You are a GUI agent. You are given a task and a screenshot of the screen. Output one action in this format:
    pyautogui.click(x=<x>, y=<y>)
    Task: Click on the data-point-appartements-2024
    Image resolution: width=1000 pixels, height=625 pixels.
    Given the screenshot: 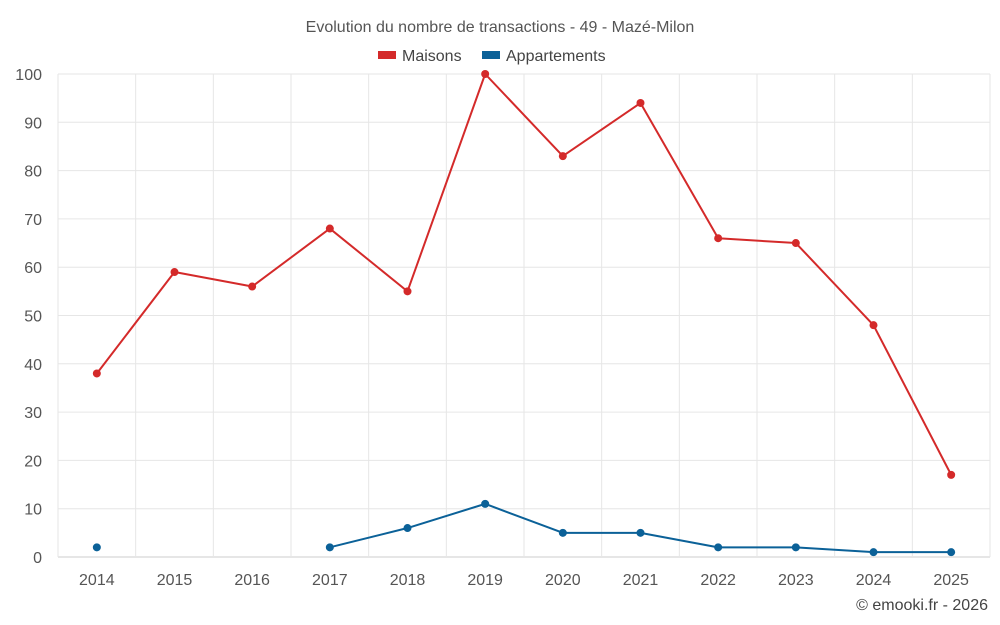 What is the action you would take?
    pyautogui.click(x=873, y=552)
    